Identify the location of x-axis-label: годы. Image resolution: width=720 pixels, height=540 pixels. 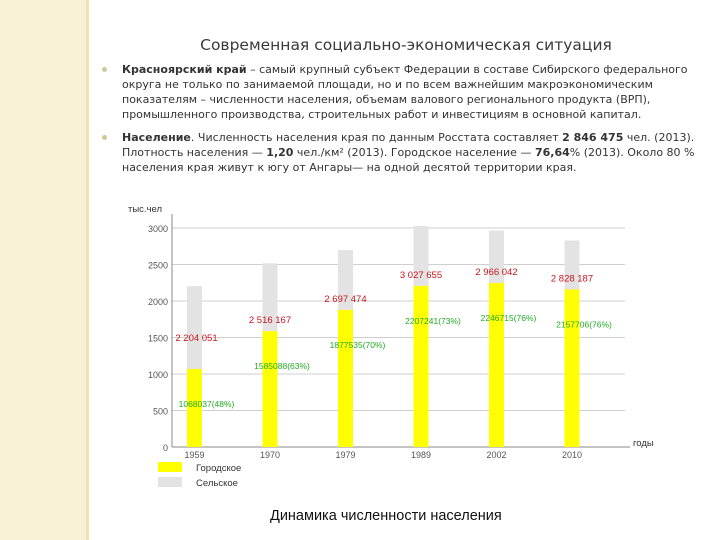
(643, 443).